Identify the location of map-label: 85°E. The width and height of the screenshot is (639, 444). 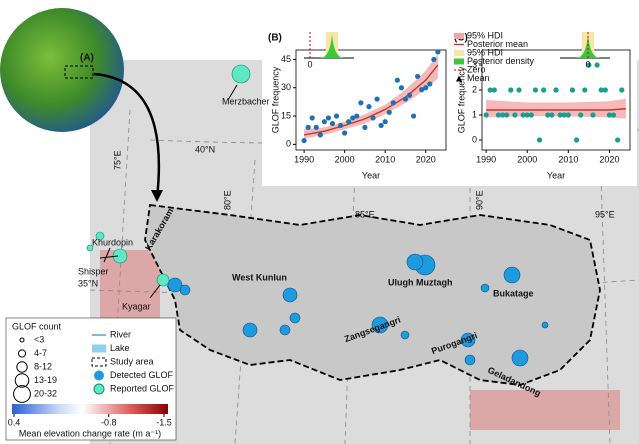
(365, 214).